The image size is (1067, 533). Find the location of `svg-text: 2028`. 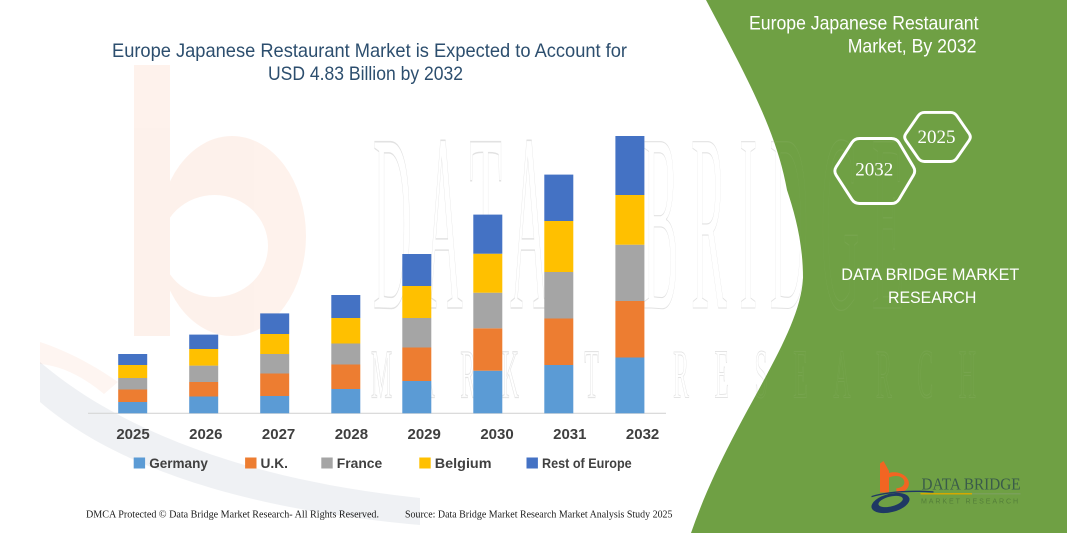

svg-text: 2028 is located at coordinates (351, 434).